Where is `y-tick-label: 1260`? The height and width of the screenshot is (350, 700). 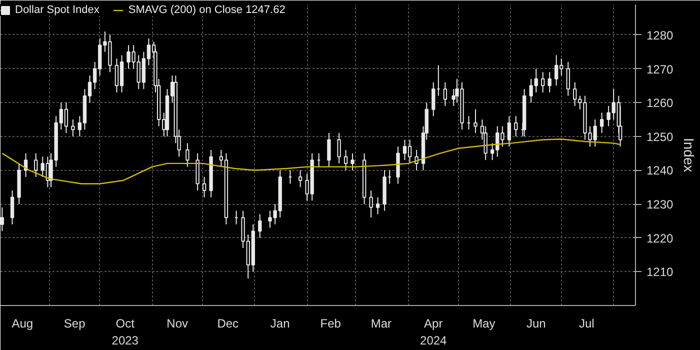 y-tick-label: 1260 is located at coordinates (660, 103).